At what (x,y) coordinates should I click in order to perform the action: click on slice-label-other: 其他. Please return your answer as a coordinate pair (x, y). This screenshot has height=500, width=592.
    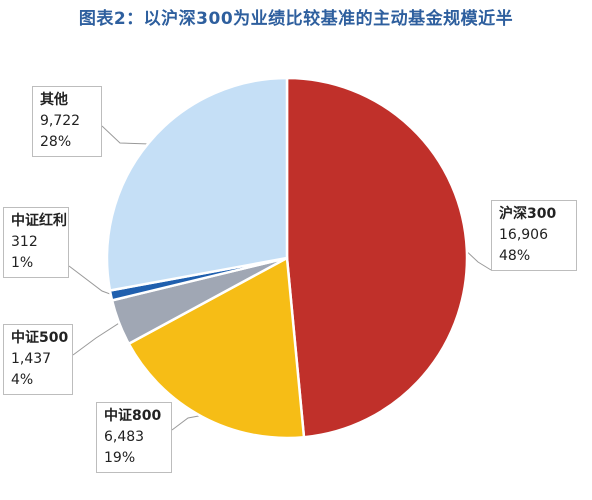
    Looking at the image, I should click on (54, 100).